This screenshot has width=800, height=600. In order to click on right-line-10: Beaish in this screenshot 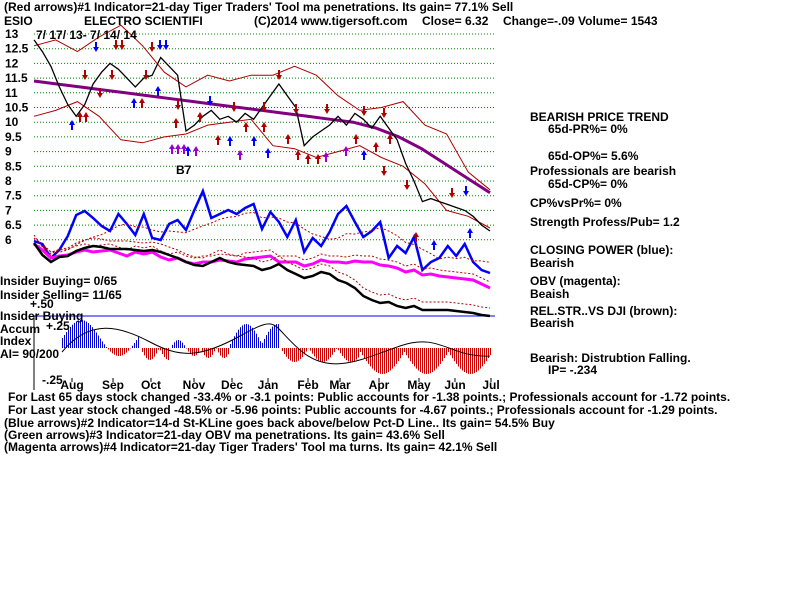, I will do `click(550, 294)`.